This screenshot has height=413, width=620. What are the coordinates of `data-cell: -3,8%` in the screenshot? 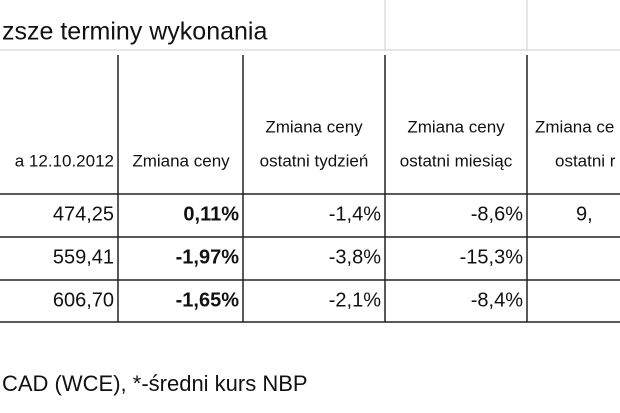 It's located at (355, 257).